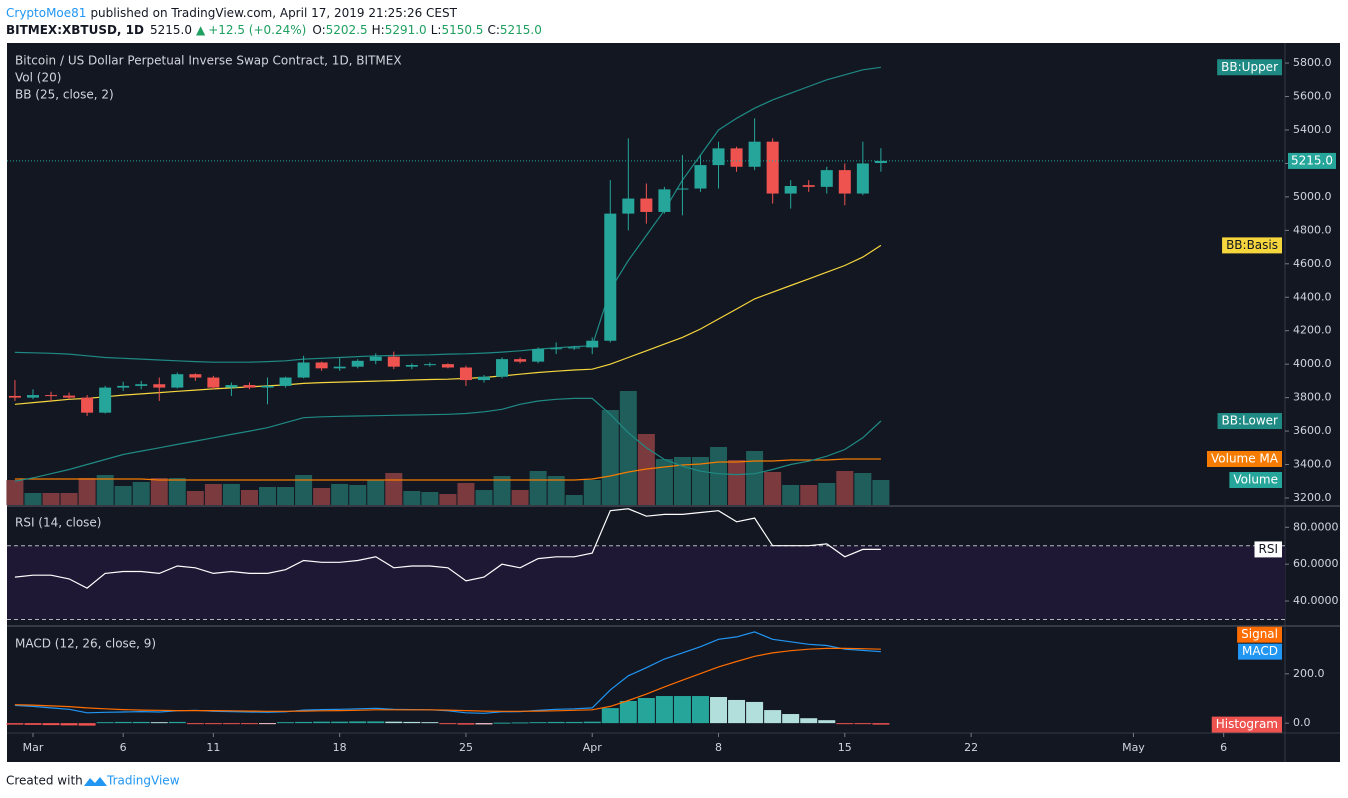  I want to click on y-tick-label: 200.0, so click(1309, 673).